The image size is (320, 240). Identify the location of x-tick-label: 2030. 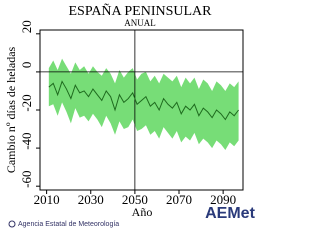
(91, 199).